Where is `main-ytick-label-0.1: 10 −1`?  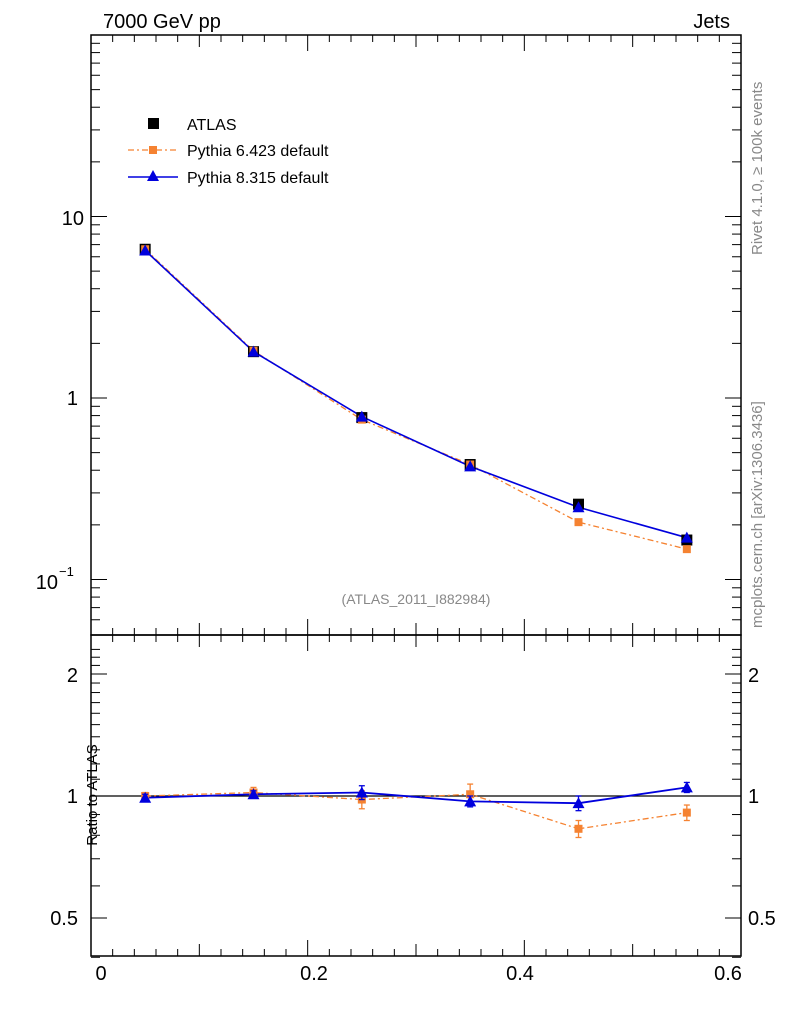
main-ytick-label-0.1: 10 −1 is located at coordinates (55, 579).